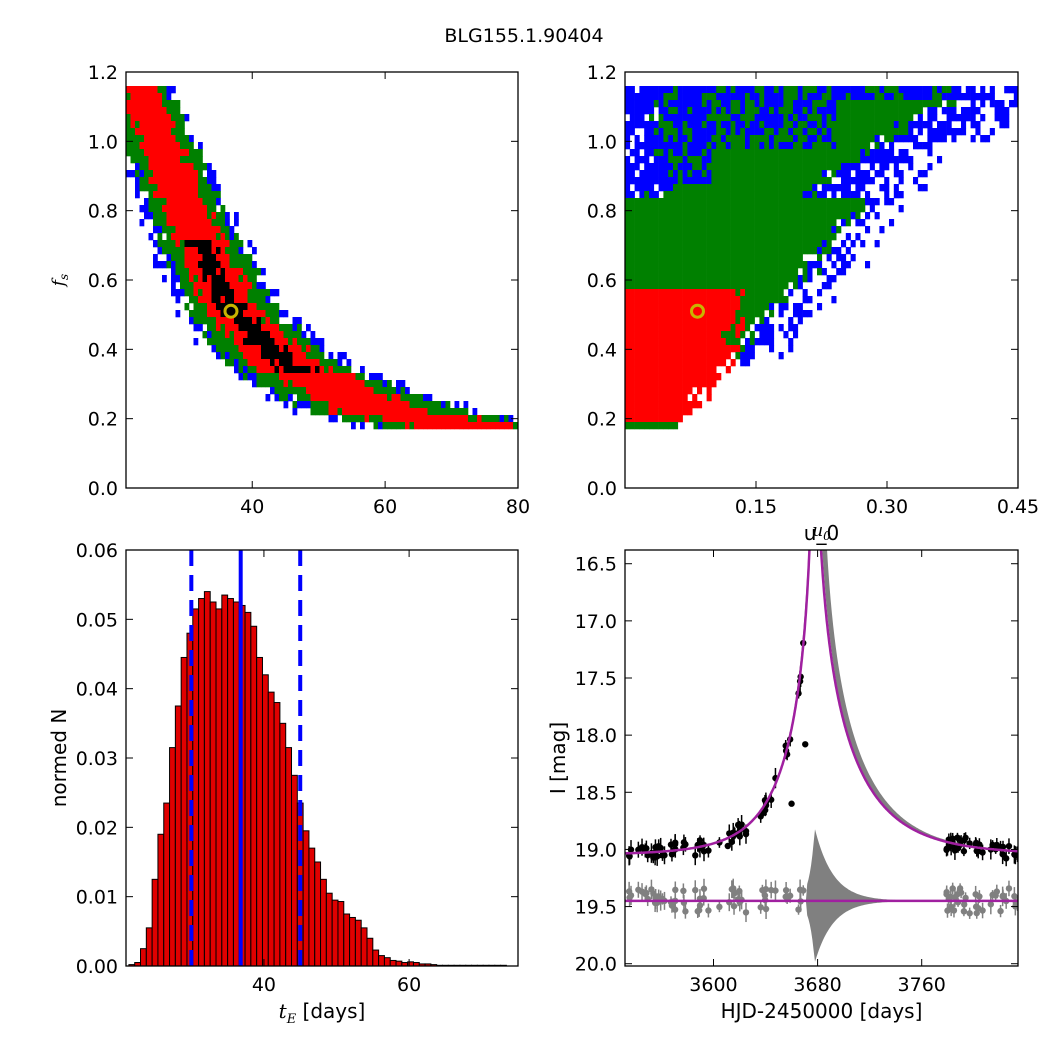  I want to click on data-point, so click(1009, 846).